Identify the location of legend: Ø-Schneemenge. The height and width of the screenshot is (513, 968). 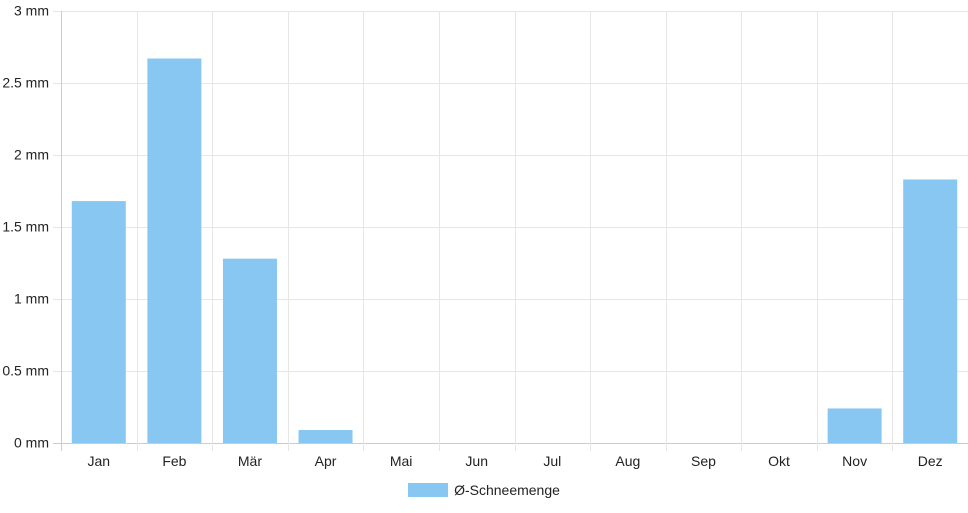
(484, 490).